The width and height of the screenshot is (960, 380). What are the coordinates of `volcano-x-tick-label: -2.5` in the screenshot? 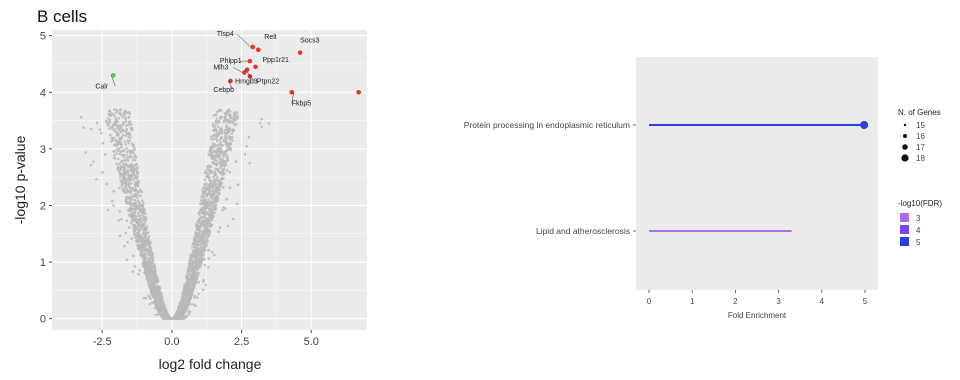 It's located at (102, 342).